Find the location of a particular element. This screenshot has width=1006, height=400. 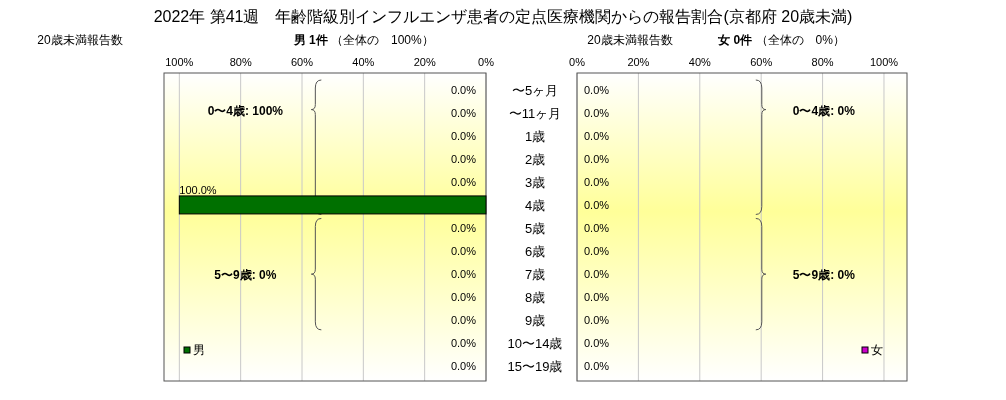

y-tick-label: 2歳 is located at coordinates (535, 159).